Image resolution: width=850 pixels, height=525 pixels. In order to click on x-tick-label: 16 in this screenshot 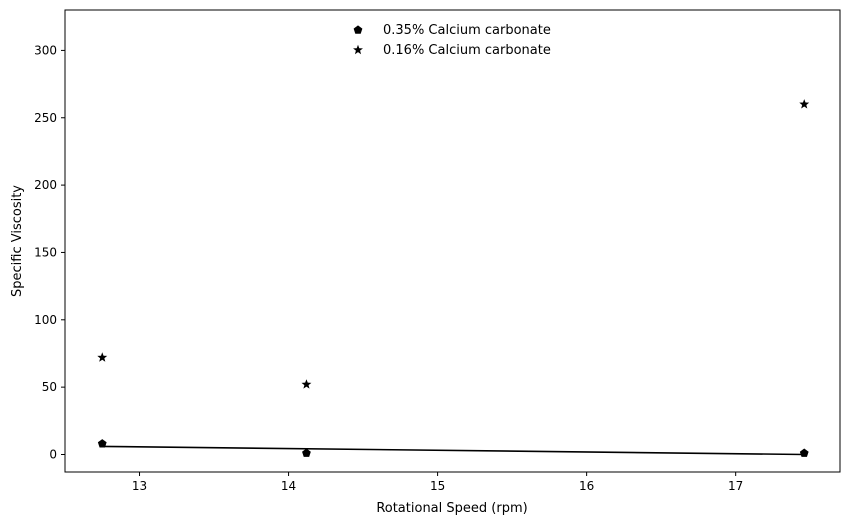, I will do `click(586, 486)`.